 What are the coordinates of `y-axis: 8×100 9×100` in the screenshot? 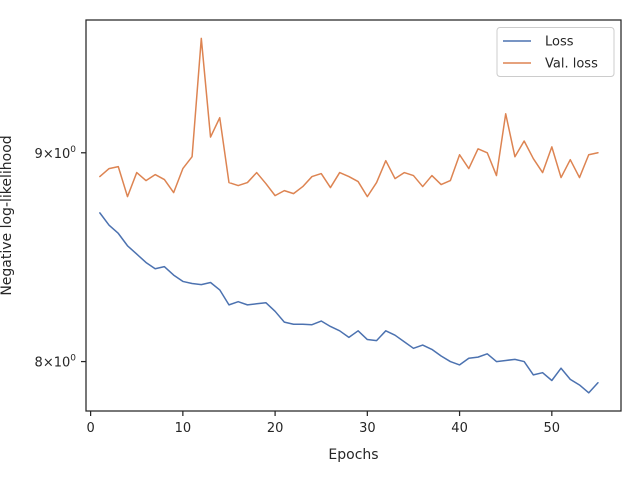 It's located at (60, 258).